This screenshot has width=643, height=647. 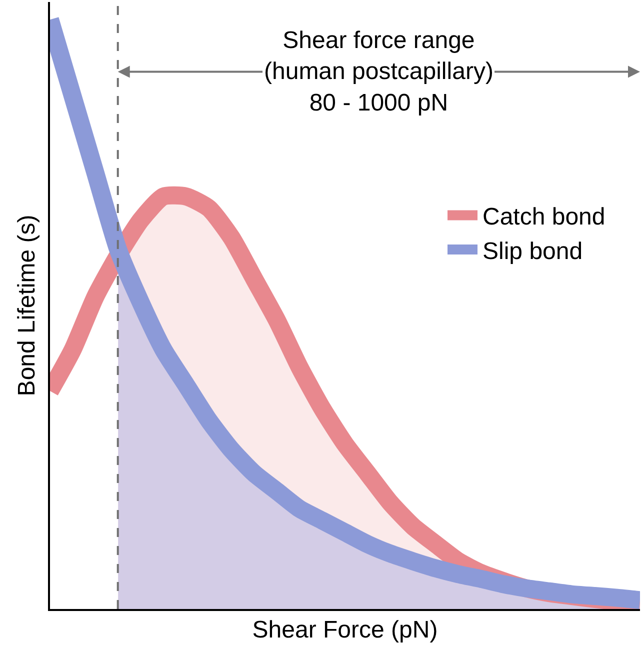 I want to click on x-axis-title: Shear Force (pN), so click(x=345, y=630).